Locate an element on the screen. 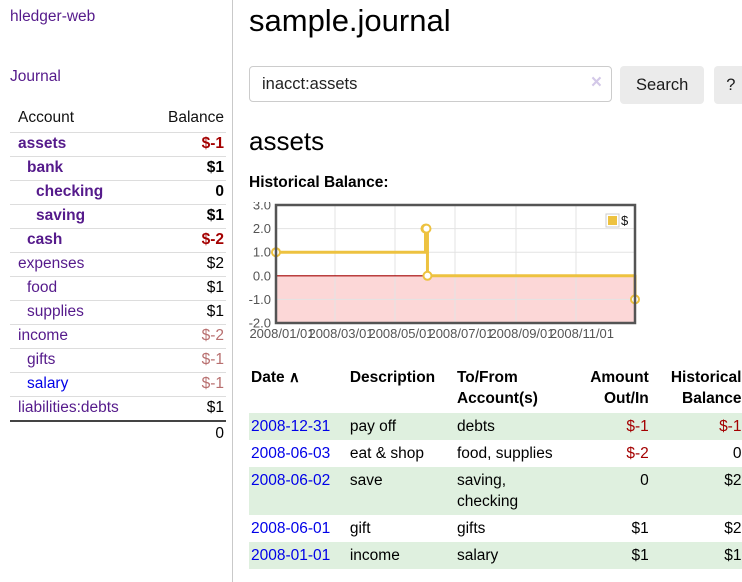 Image resolution: width=742 pixels, height=582 pixels. description-header-label: Description is located at coordinates (392, 377).